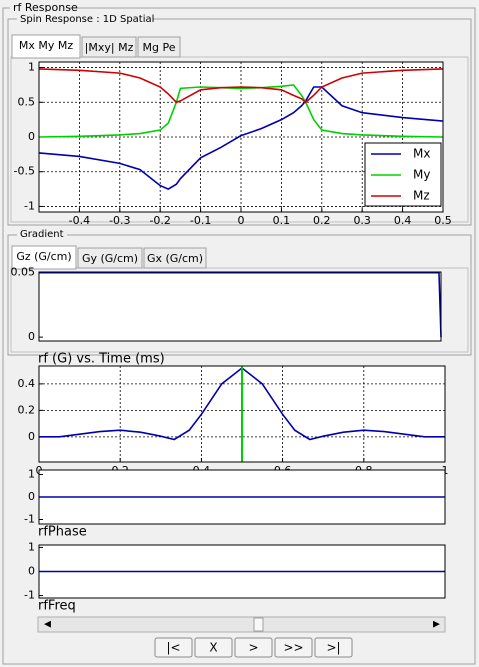 This screenshot has width=479, height=667. Describe the element at coordinates (27, 383) in the screenshot. I see `y-tick-label: 0.4` at that location.